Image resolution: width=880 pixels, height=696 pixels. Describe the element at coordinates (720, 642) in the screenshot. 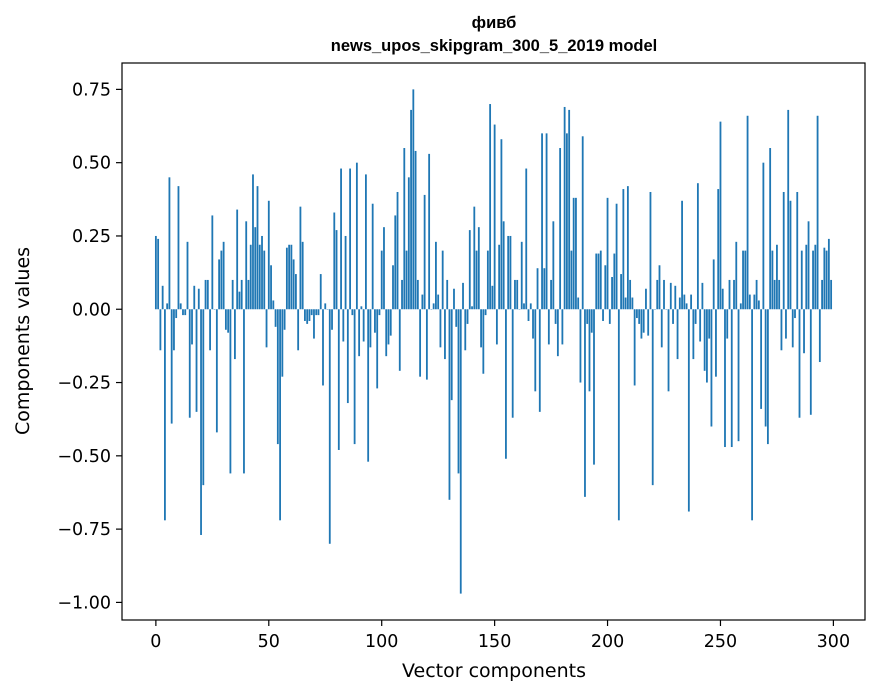

I see `x-tick-label: 250` at that location.